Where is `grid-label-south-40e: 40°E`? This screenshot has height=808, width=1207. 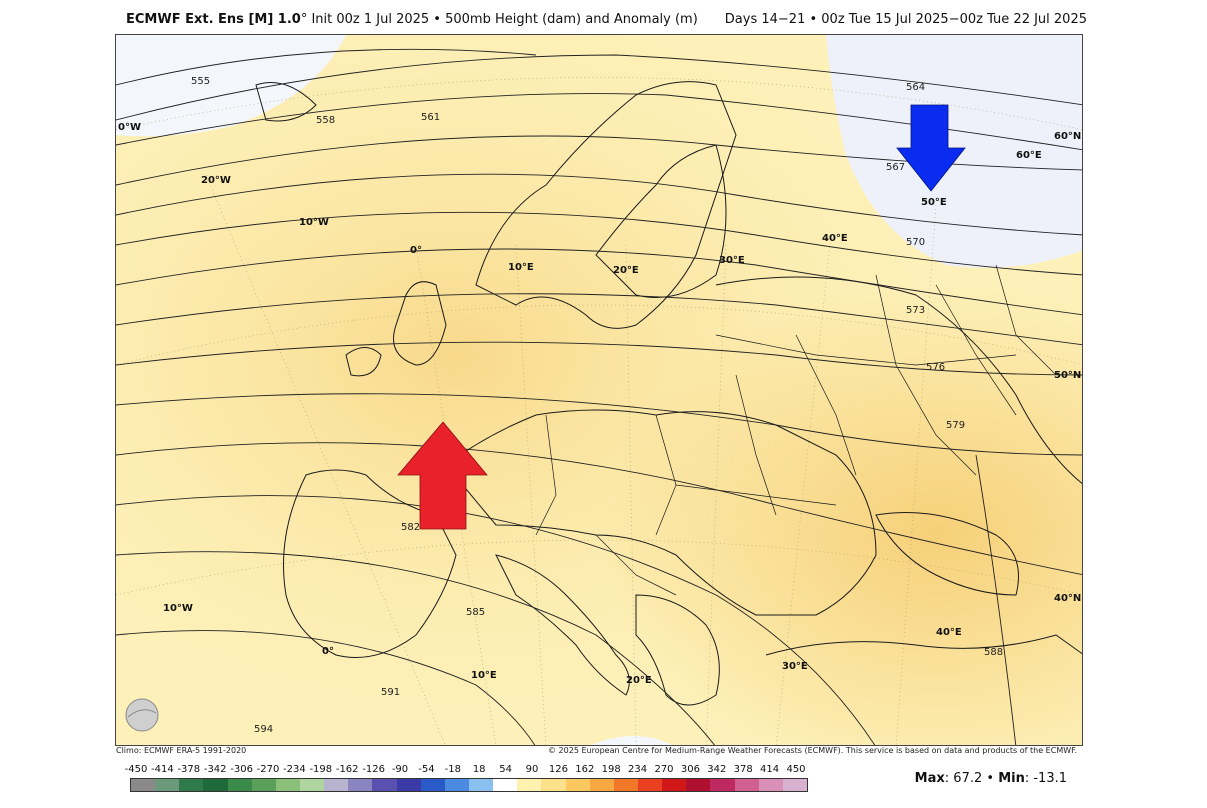 grid-label-south-40e: 40°E is located at coordinates (949, 632).